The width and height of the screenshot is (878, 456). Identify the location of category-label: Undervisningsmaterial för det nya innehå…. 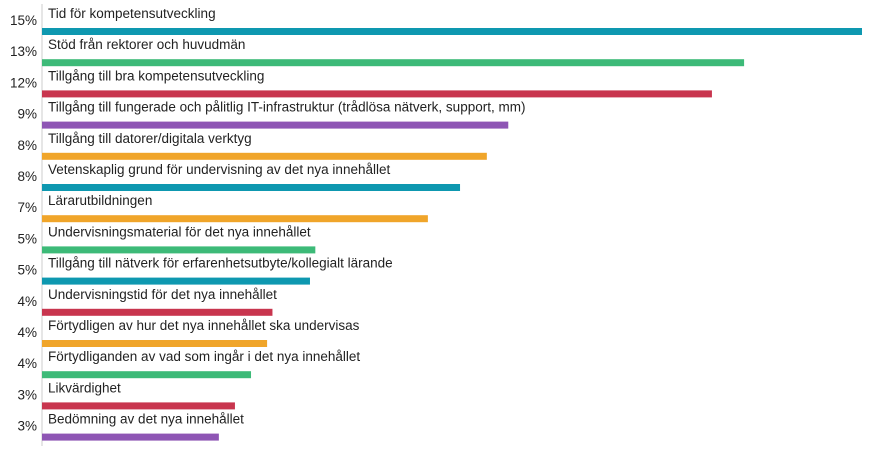
(179, 231).